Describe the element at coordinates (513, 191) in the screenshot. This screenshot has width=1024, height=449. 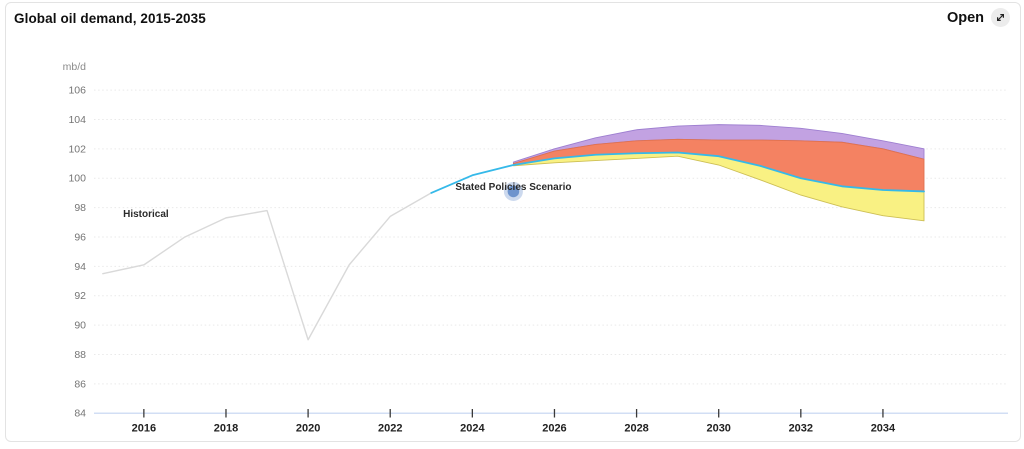
I see `sps-marker` at that location.